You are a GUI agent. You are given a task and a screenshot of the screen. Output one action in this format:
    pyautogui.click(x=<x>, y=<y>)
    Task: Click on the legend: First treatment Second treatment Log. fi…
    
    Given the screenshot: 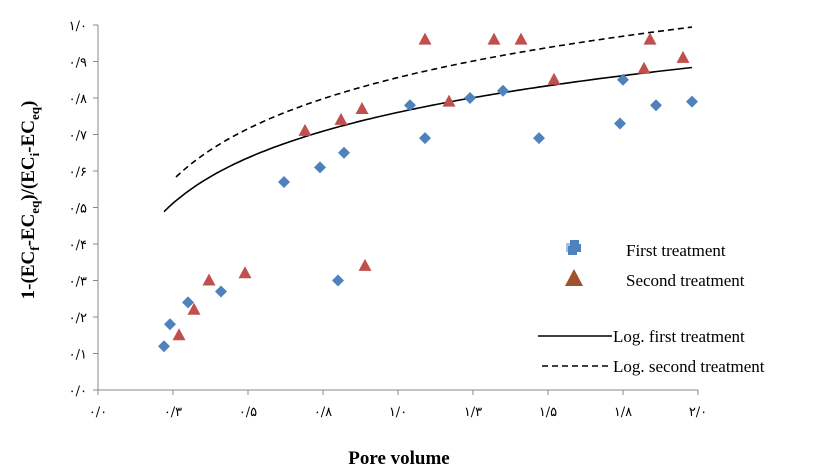 What is the action you would take?
    pyautogui.click(x=651, y=308)
    